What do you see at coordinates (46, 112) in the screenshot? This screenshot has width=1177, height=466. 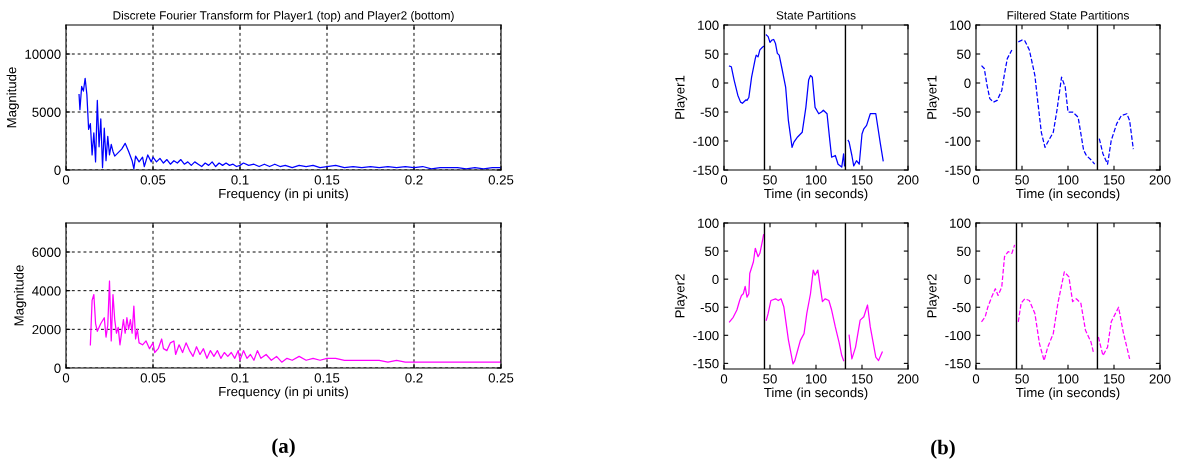 I see `y-tick-label: 5000` at bounding box center [46, 112].